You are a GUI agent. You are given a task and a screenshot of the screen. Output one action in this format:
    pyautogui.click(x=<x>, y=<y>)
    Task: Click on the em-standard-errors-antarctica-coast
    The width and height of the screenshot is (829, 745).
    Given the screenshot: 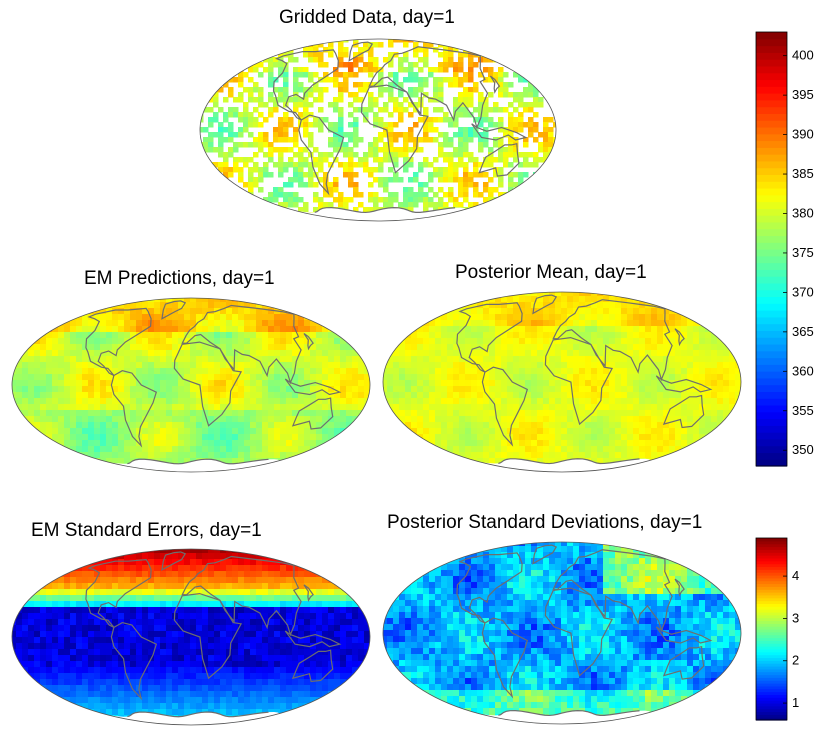 What is the action you would take?
    pyautogui.click(x=198, y=714)
    